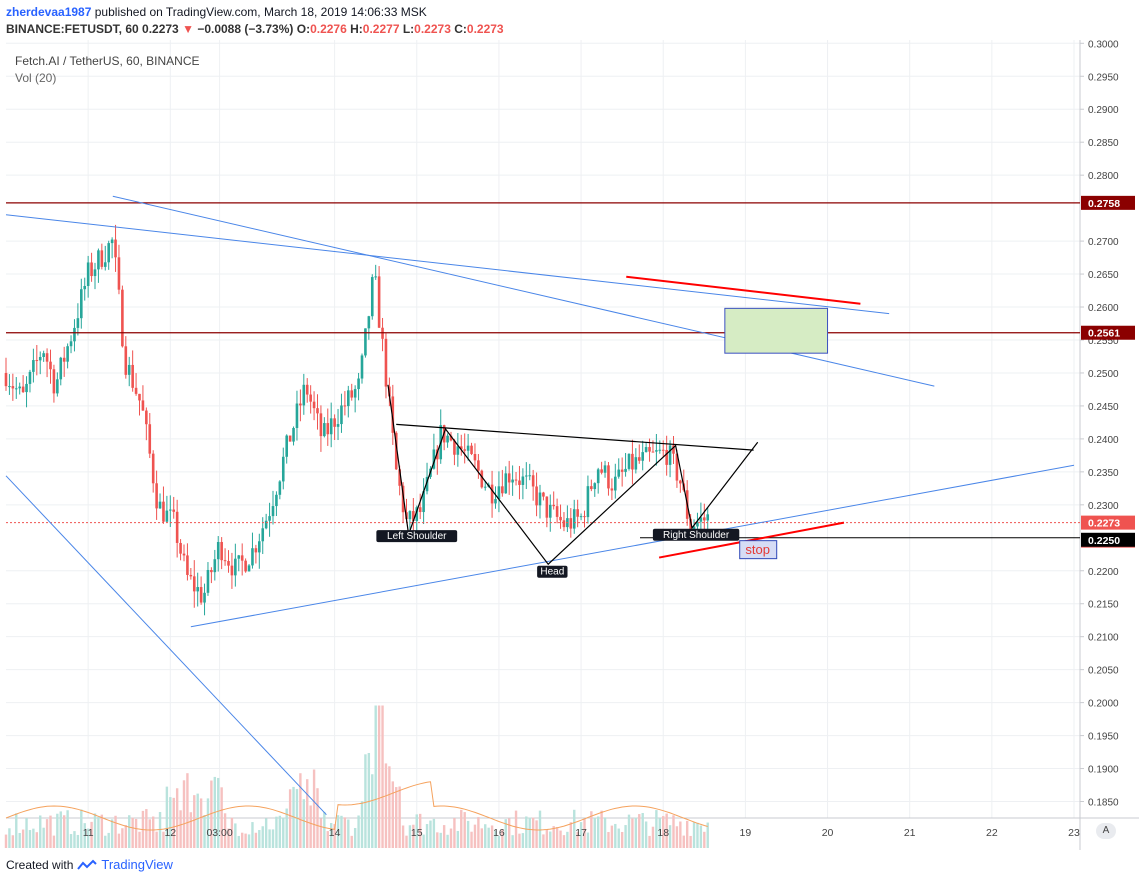 Image resolution: width=1139 pixels, height=882 pixels. Describe the element at coordinates (663, 833) in the screenshot. I see `time-tick-label: 18` at that location.